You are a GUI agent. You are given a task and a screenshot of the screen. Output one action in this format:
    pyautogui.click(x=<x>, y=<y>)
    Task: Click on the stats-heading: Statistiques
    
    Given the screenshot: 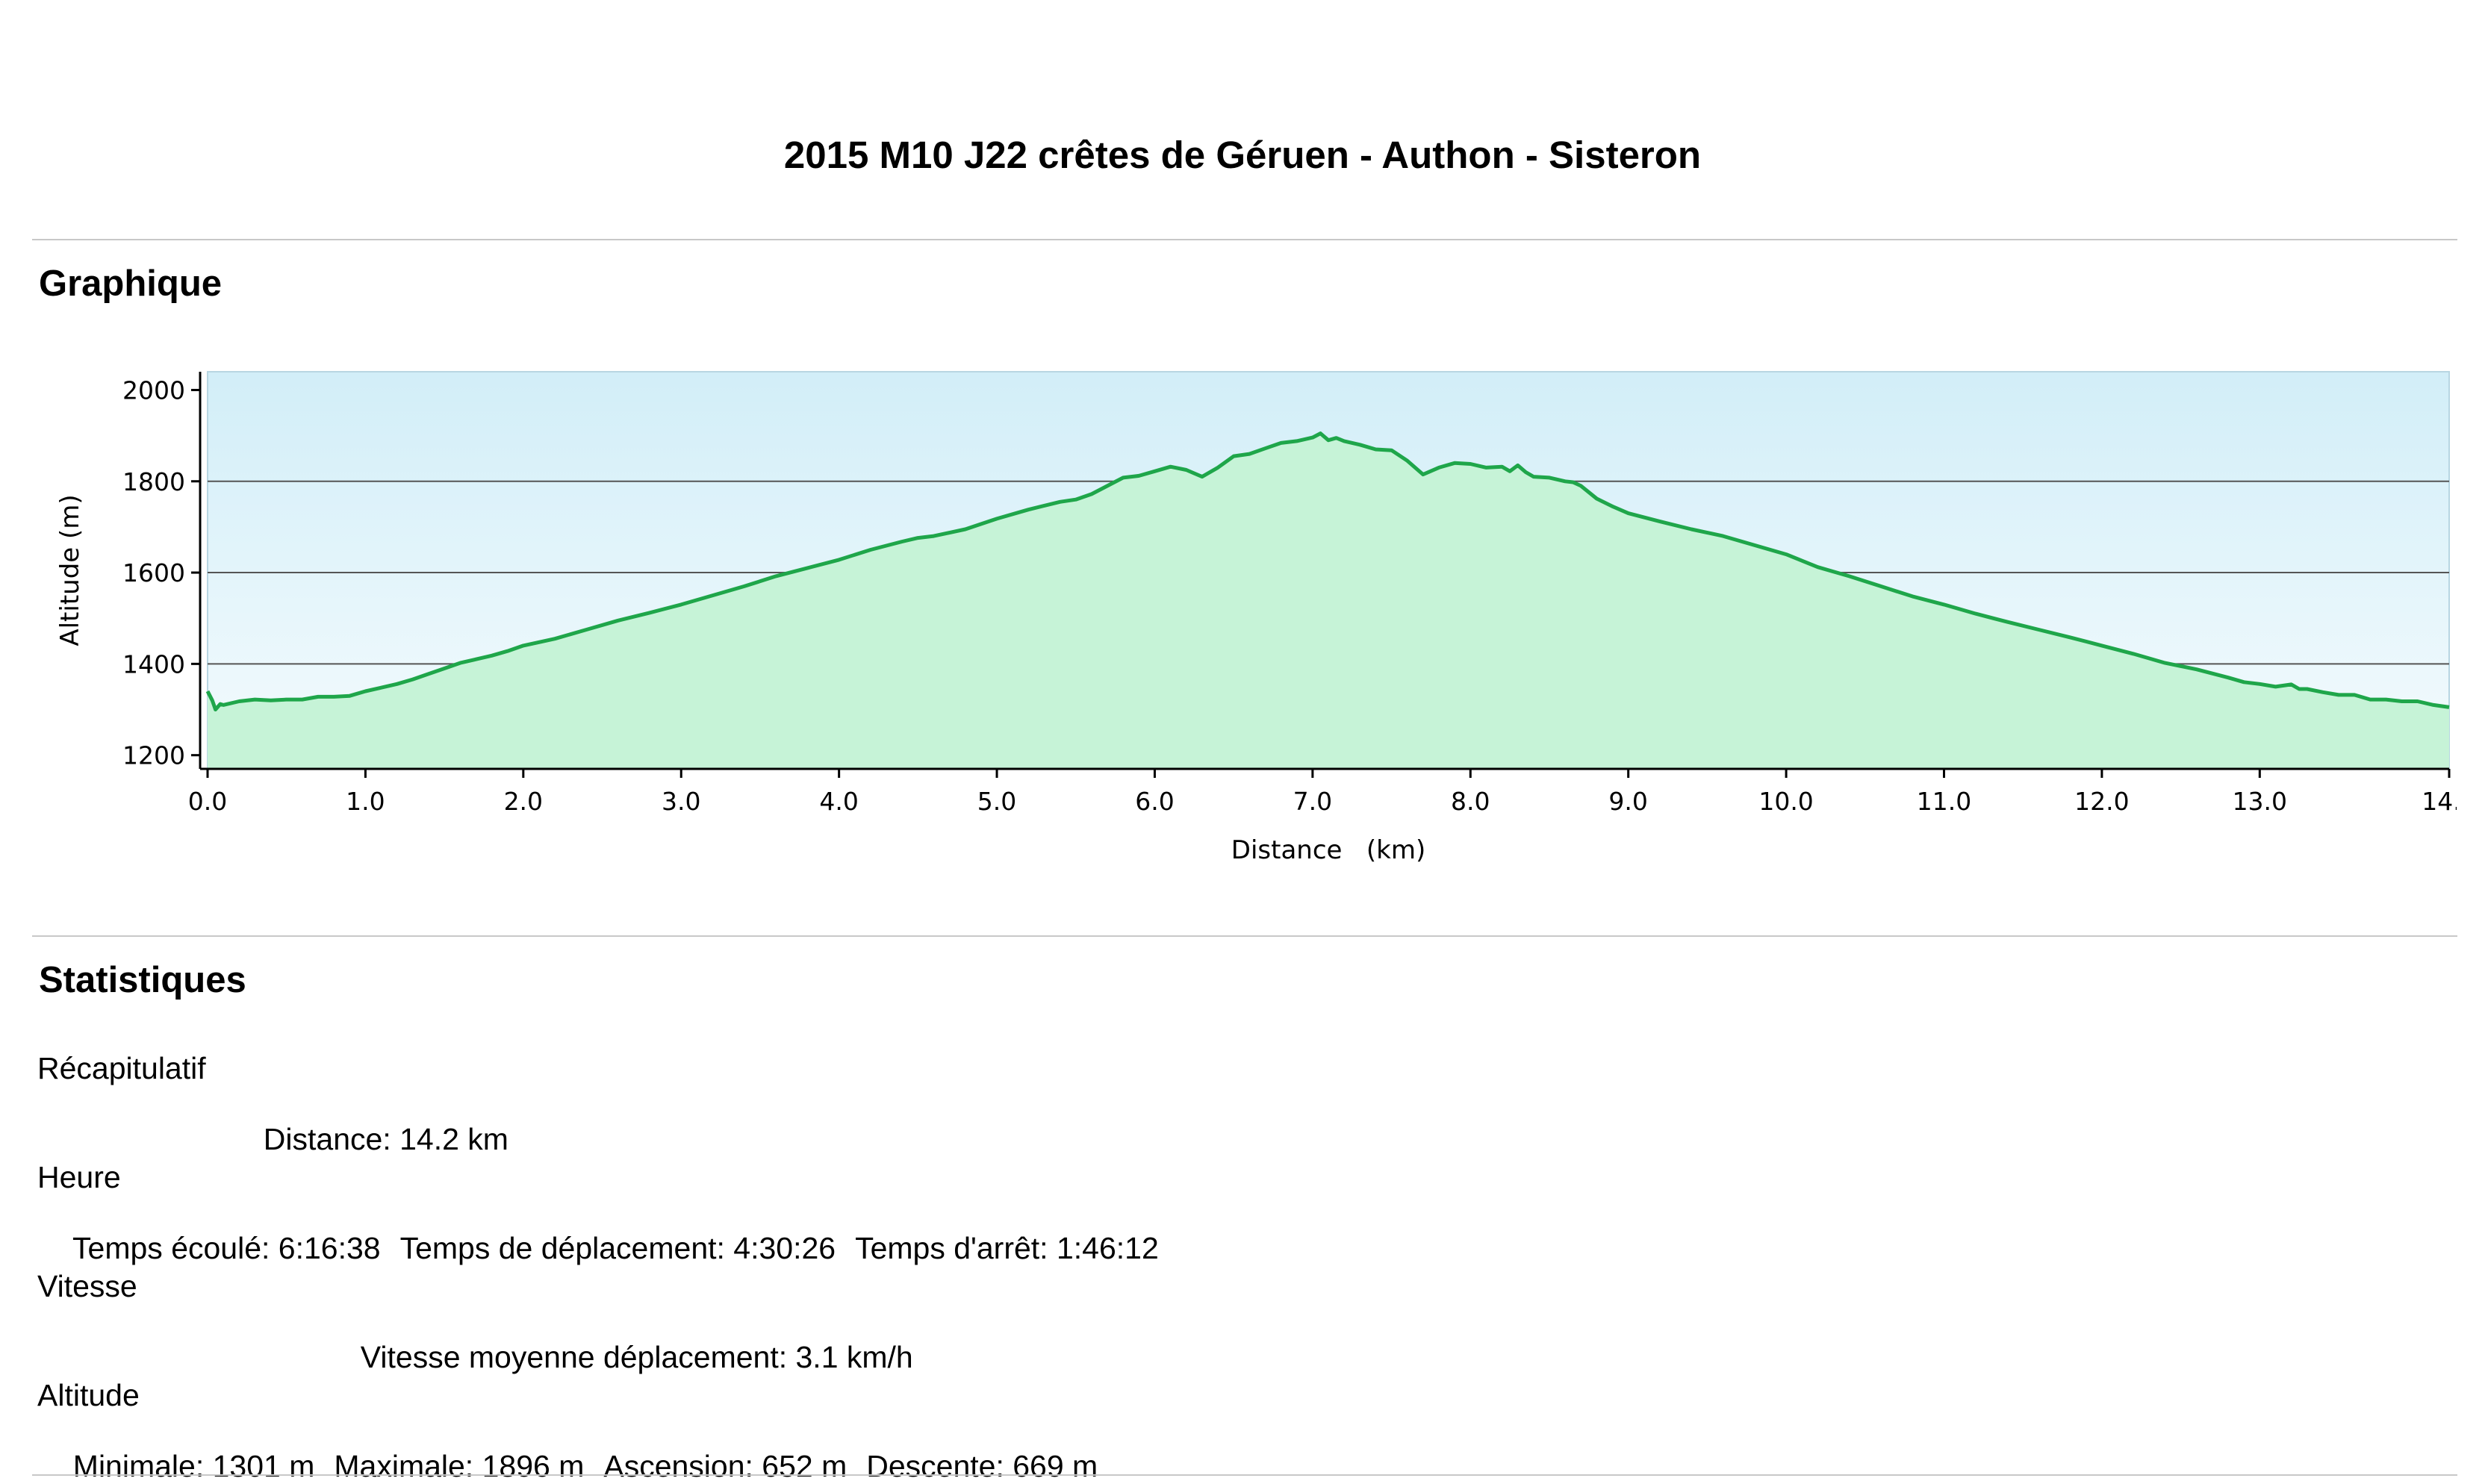 What is the action you would take?
    pyautogui.click(x=143, y=980)
    